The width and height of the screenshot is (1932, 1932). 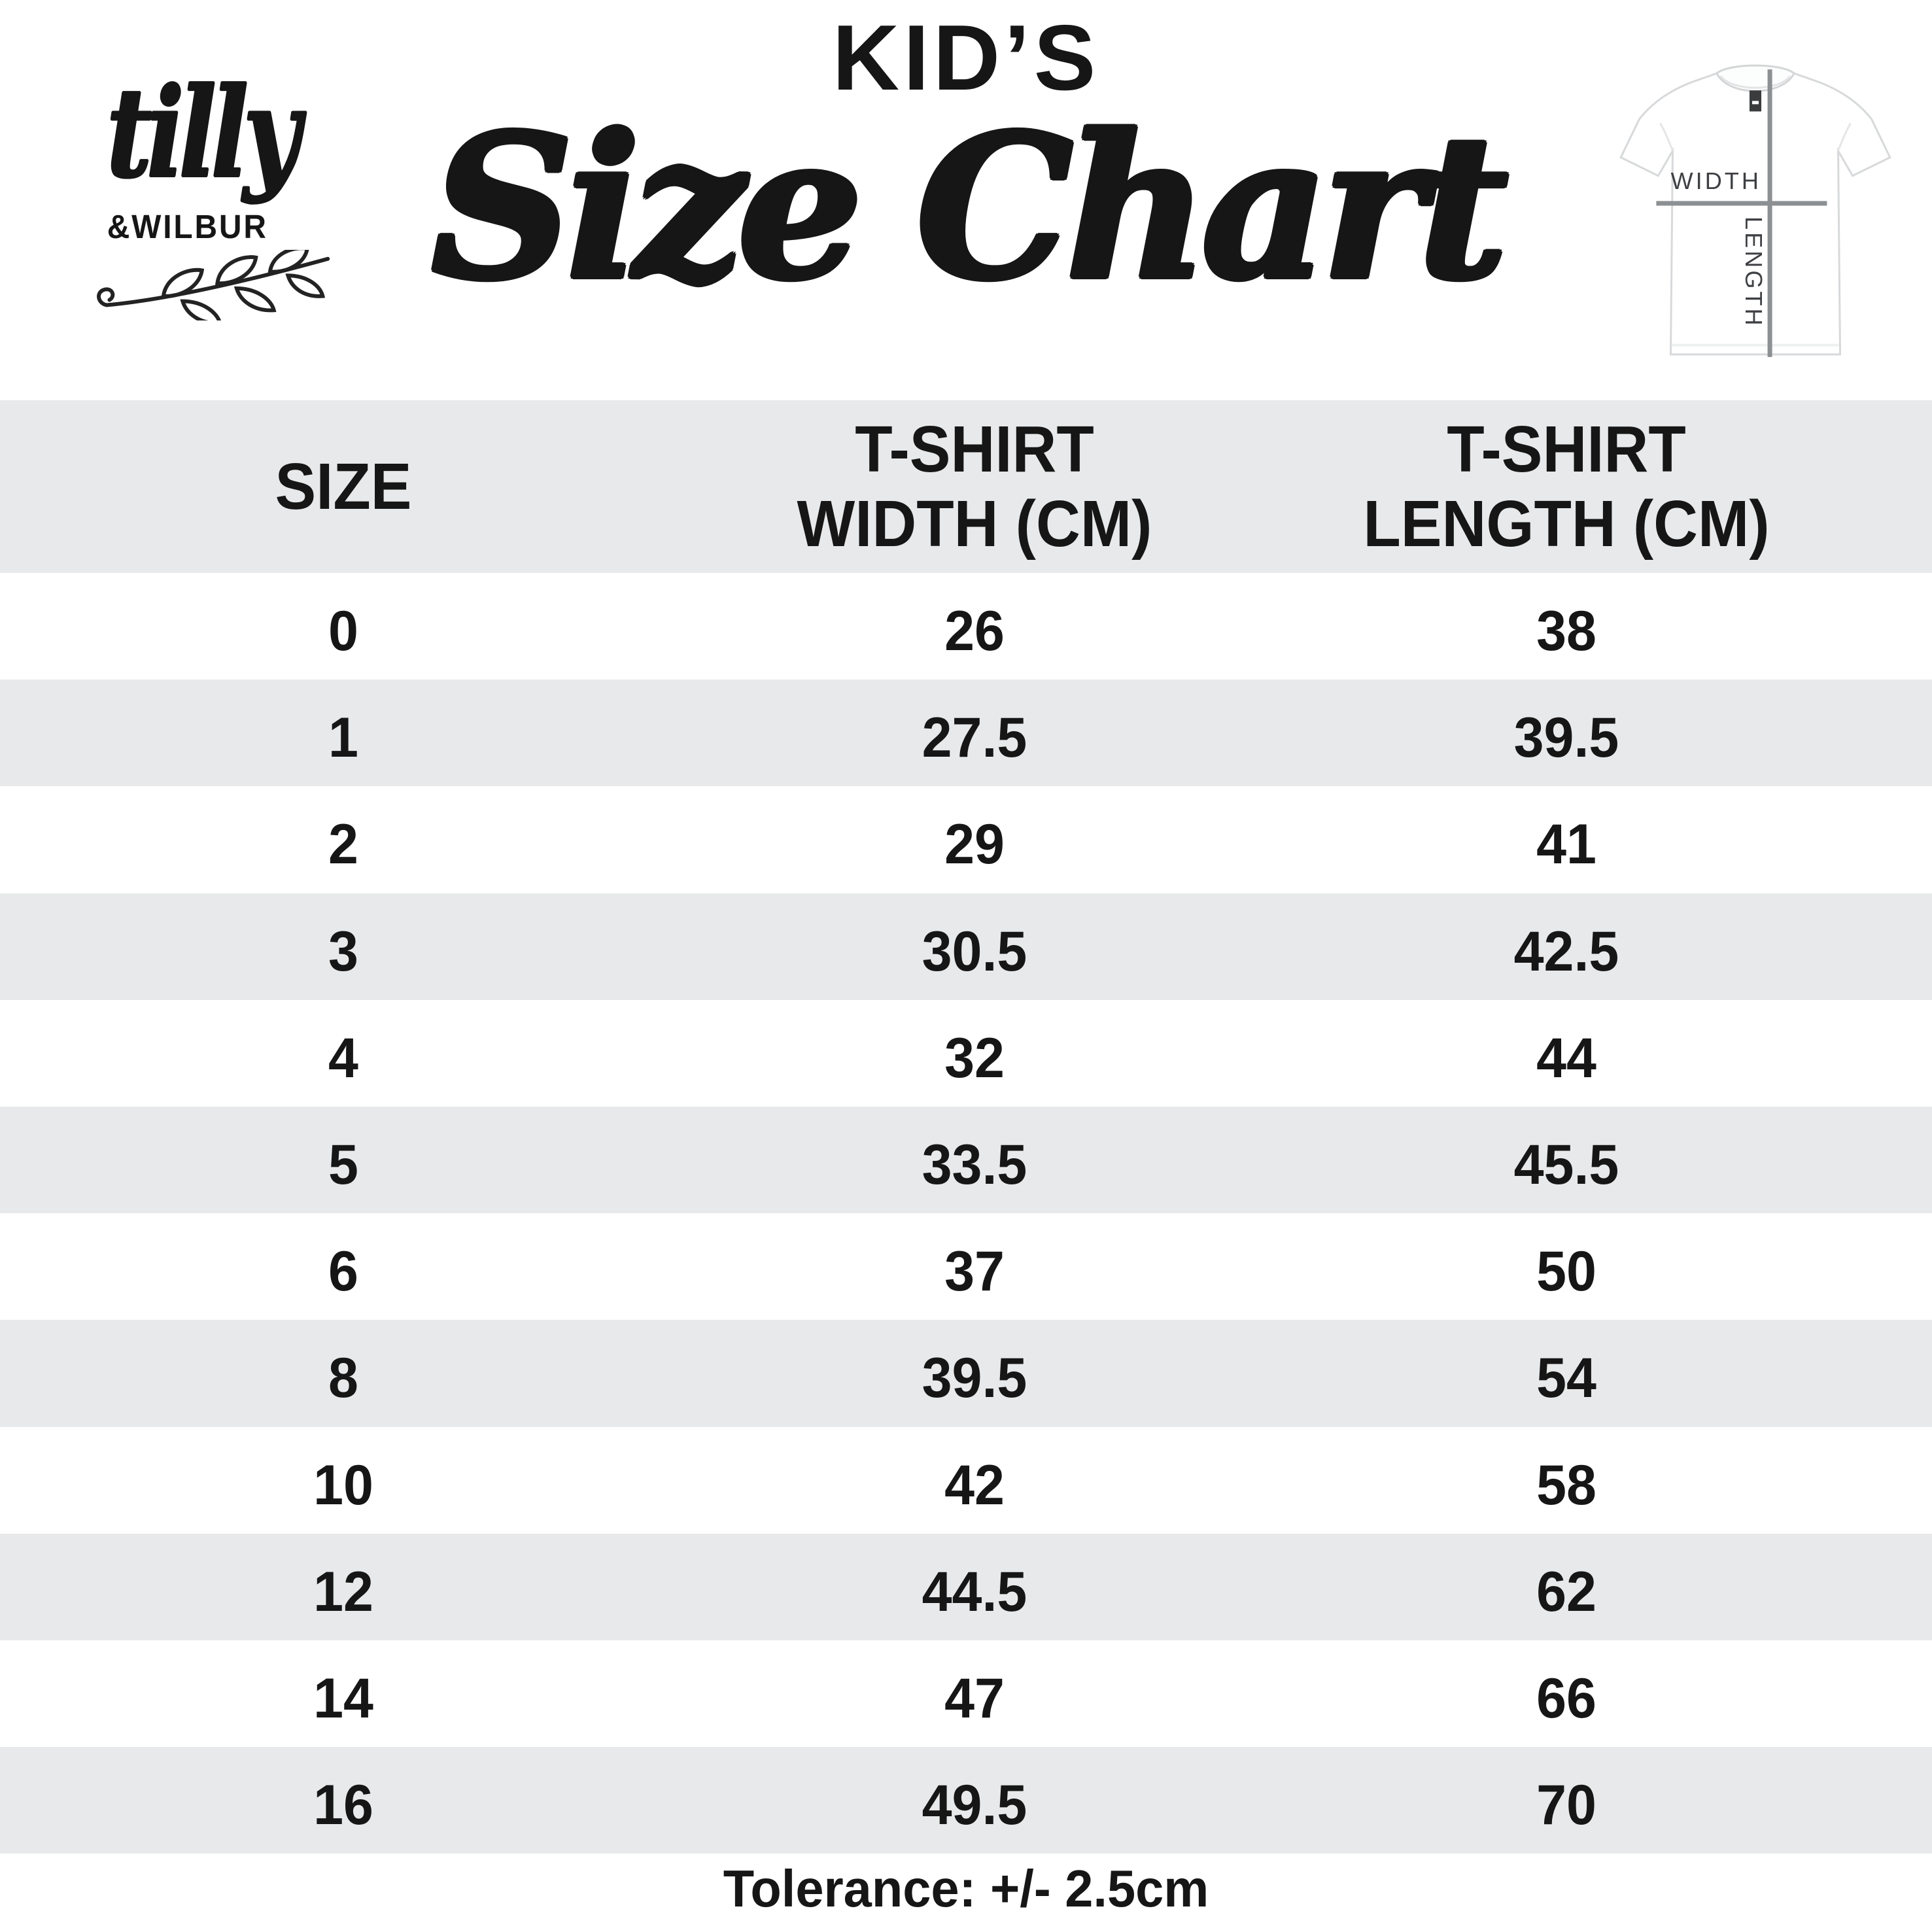 I want to click on cell-size: 14, so click(x=343, y=1698).